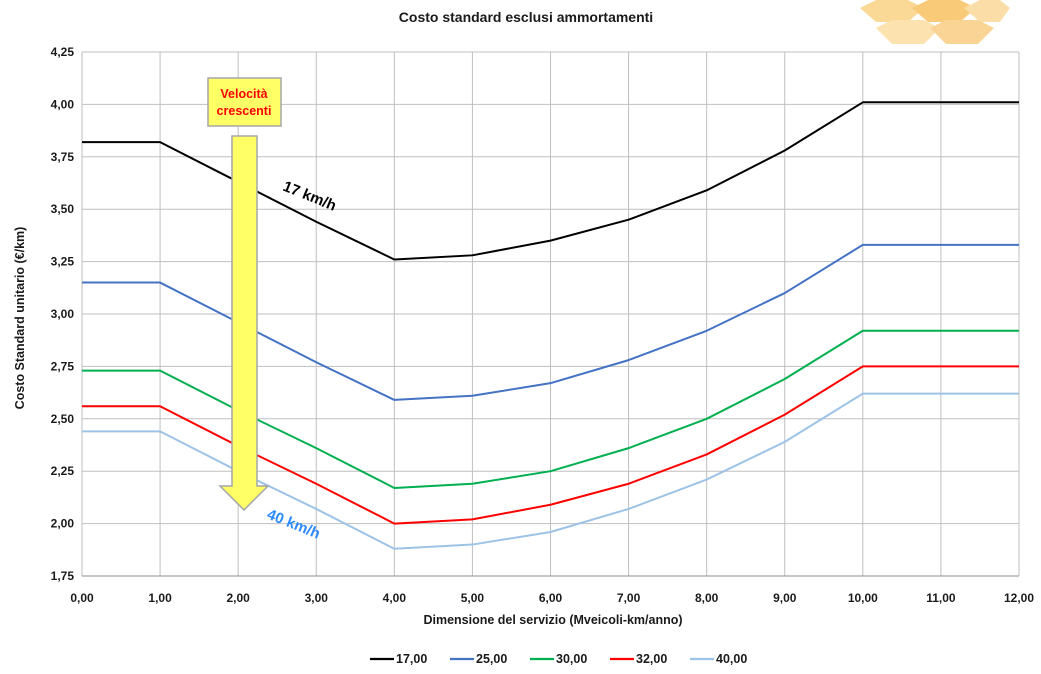 The width and height of the screenshot is (1041, 674). I want to click on x-tick-label: 10,00, so click(863, 598).